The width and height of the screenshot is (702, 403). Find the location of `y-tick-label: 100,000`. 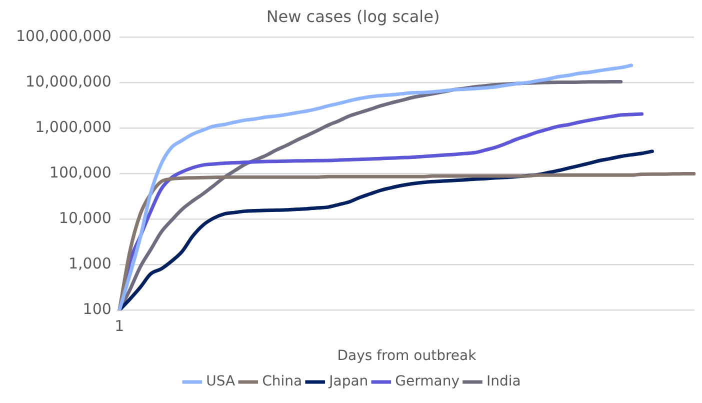

y-tick-label: 100,000 is located at coordinates (80, 173).